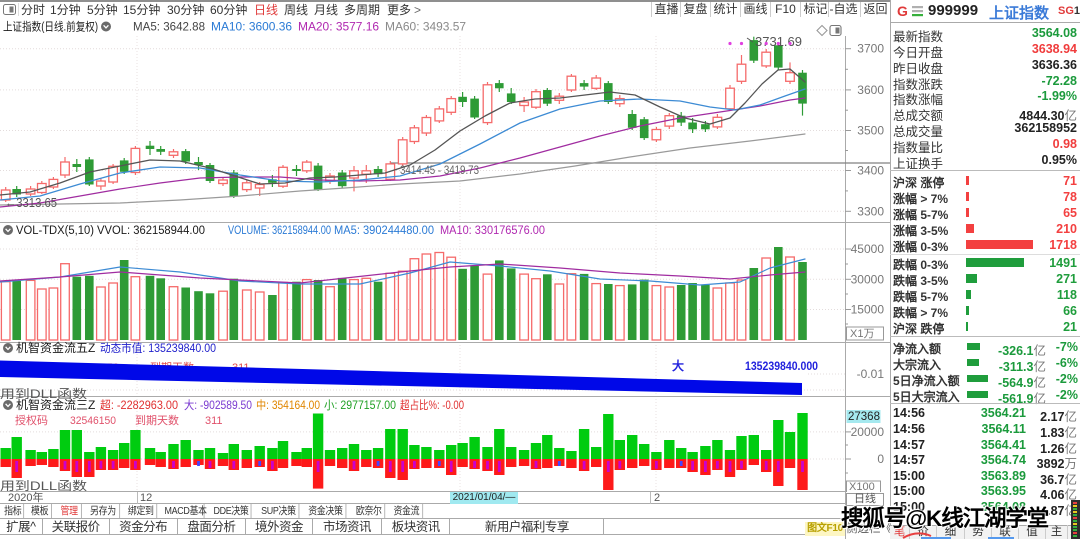 The height and width of the screenshot is (539, 1080). I want to click on svg-text:VOL-TDX(5,10) VVOL: 362158944.: VOL-TDX(5,10) VVOL: 362158944.00, so click(110, 231).